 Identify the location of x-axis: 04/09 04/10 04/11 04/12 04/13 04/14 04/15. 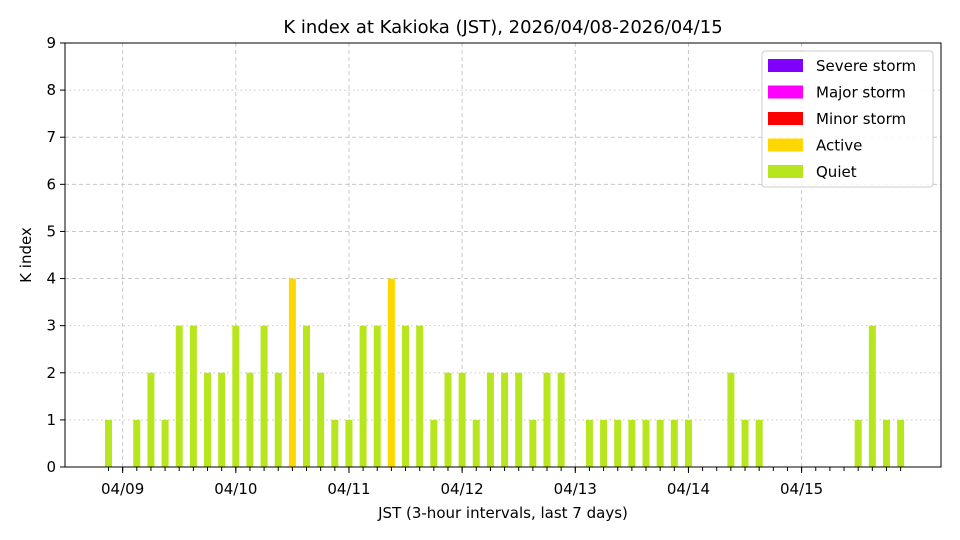
(501, 482).